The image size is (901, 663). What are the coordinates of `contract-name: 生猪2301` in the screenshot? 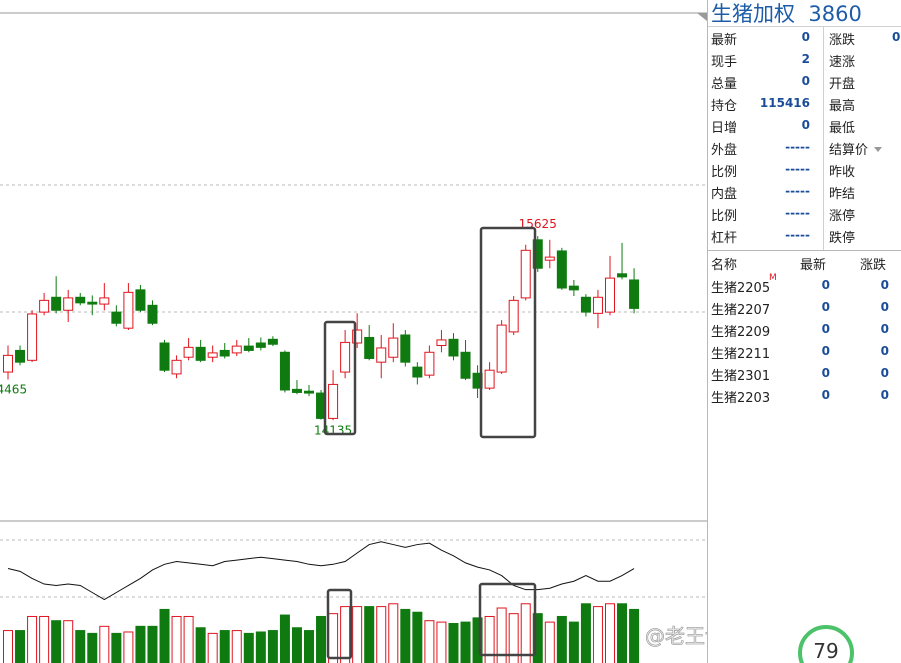 It's located at (741, 376).